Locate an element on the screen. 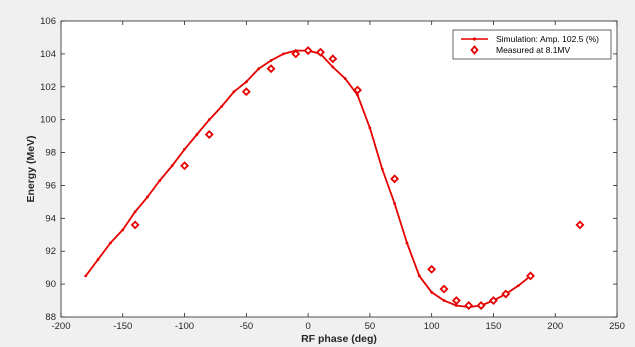 The image size is (635, 347). x-tick-label: -100 is located at coordinates (184, 326).